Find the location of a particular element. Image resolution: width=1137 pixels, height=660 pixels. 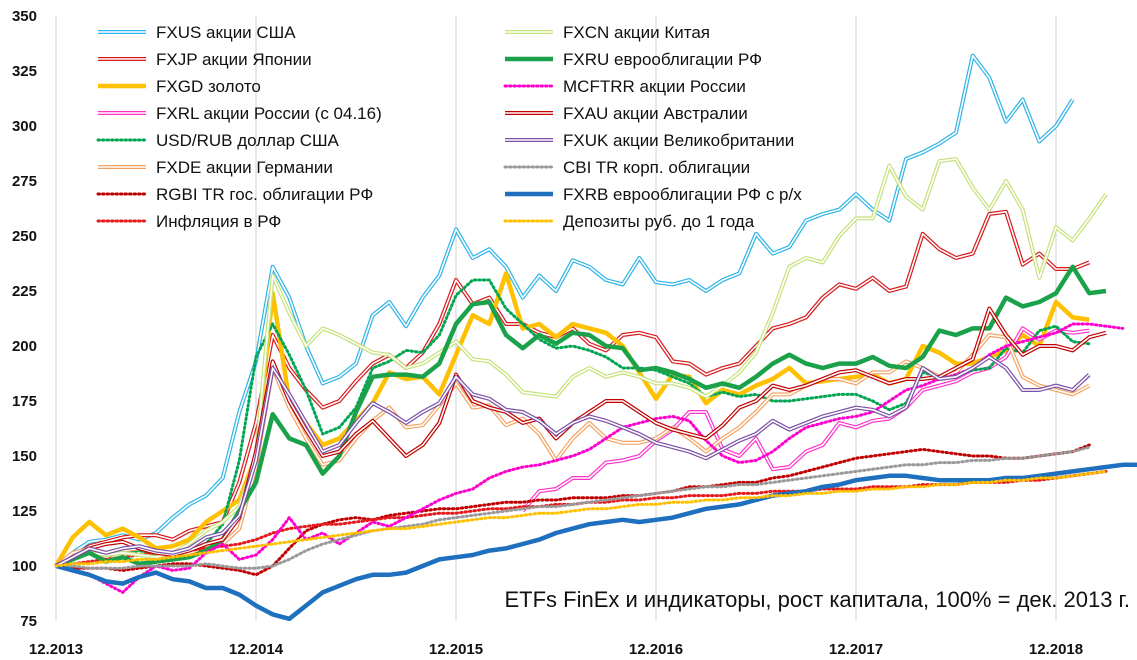

y-tick-label: 75 is located at coordinates (28, 621).